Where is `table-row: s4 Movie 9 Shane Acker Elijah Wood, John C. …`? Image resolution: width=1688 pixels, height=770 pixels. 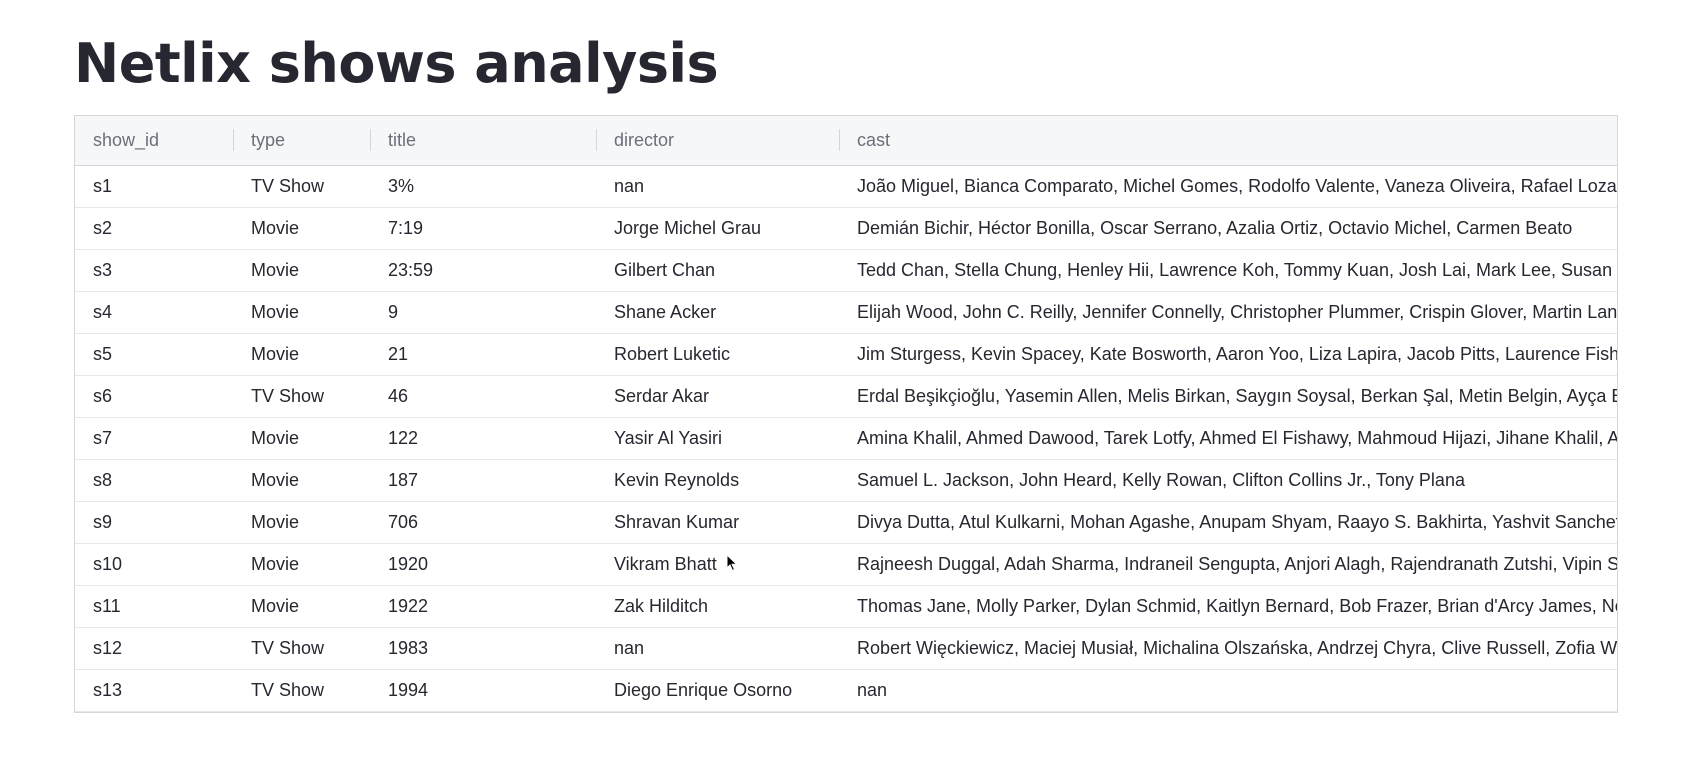
table-row: s4 Movie 9 Shane Acker Elijah Wood, John C. … is located at coordinates (846, 312).